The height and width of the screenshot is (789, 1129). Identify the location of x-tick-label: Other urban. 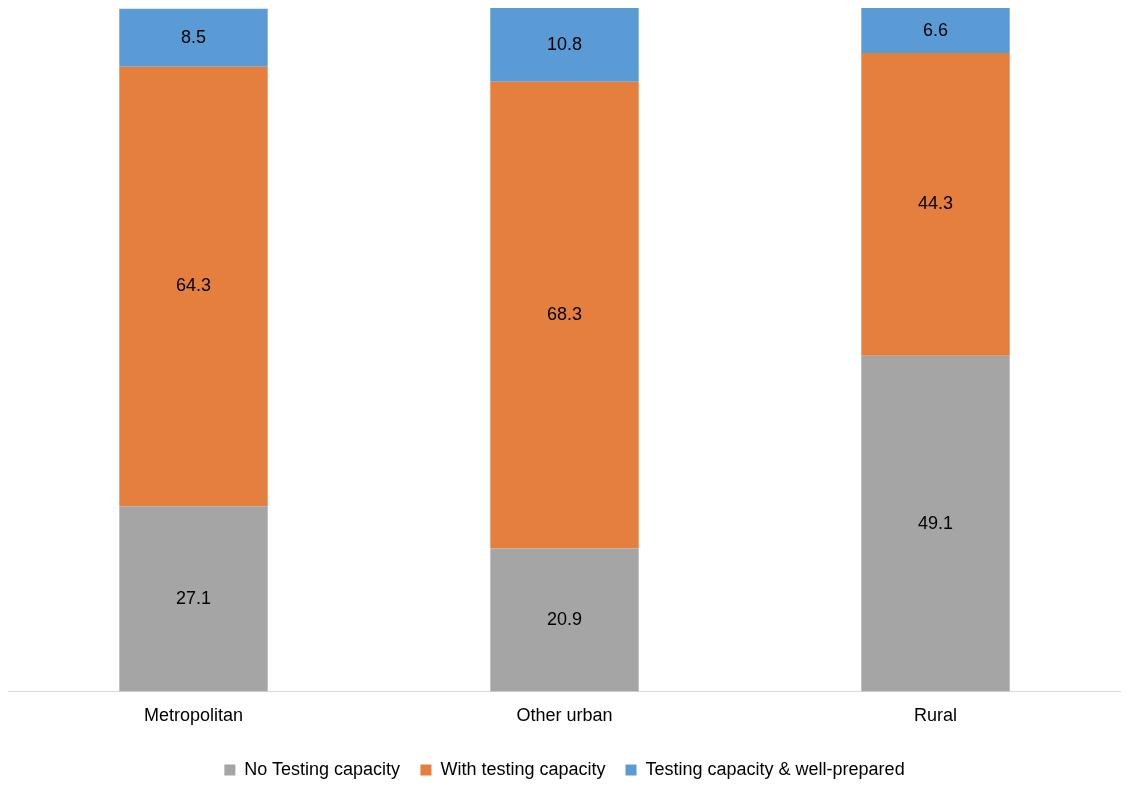
(564, 715).